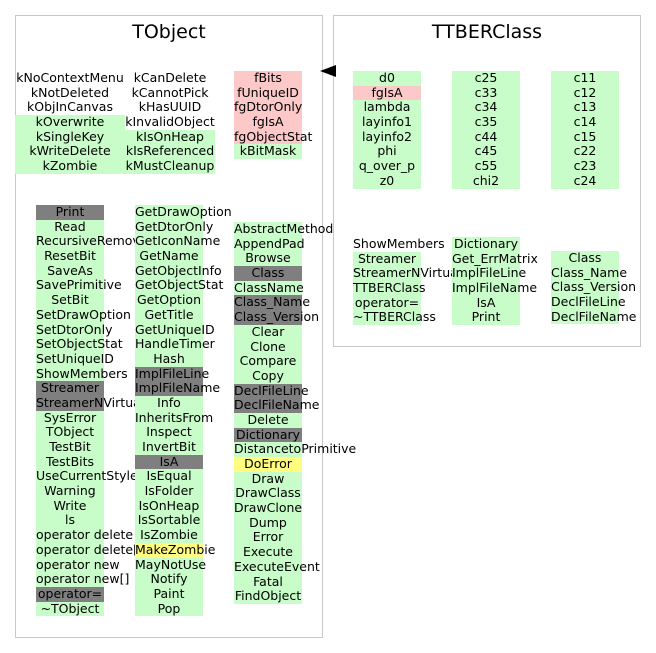 The width and height of the screenshot is (656, 653). What do you see at coordinates (486, 78) in the screenshot?
I see `ttberclass-member-item: c25` at bounding box center [486, 78].